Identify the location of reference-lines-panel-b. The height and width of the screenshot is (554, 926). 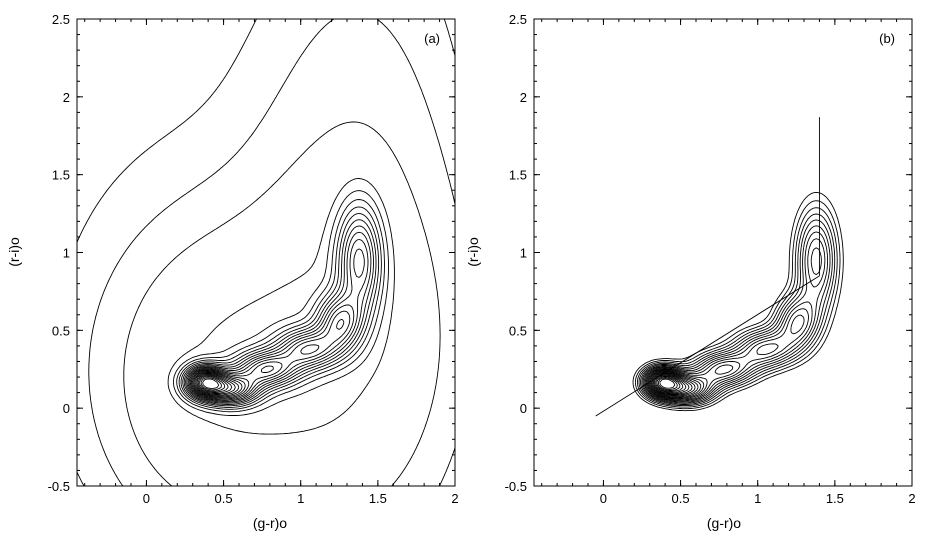
(707, 267).